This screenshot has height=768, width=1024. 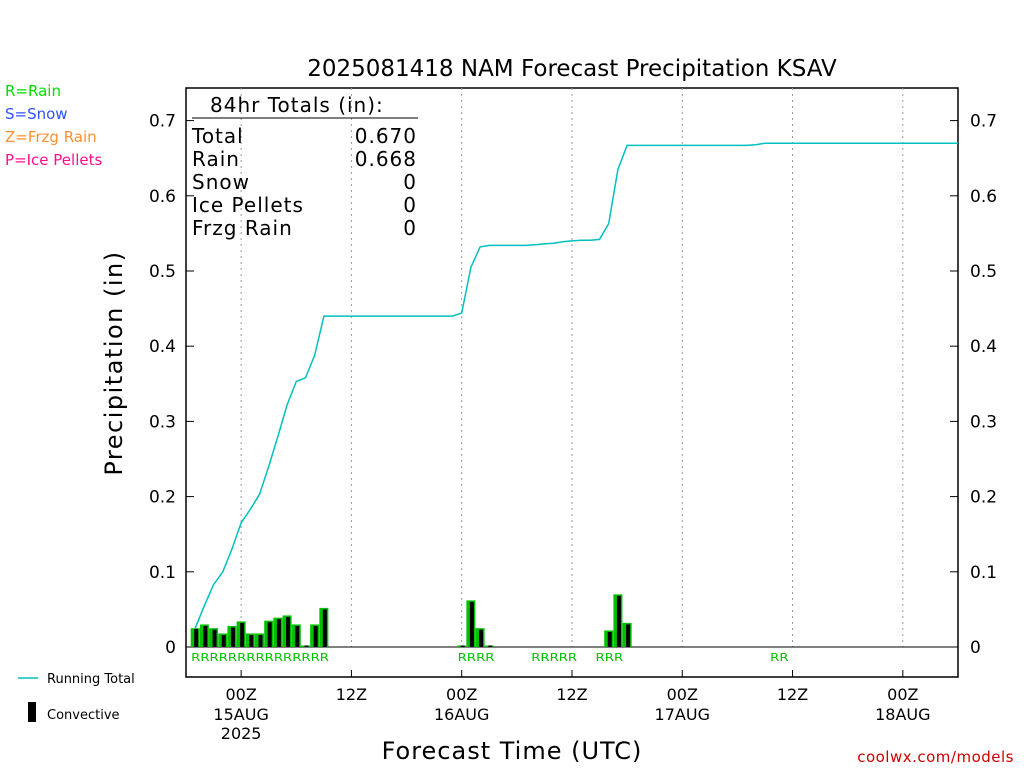 I want to click on totals-heading: 84hr Totals (in):, so click(x=297, y=105).